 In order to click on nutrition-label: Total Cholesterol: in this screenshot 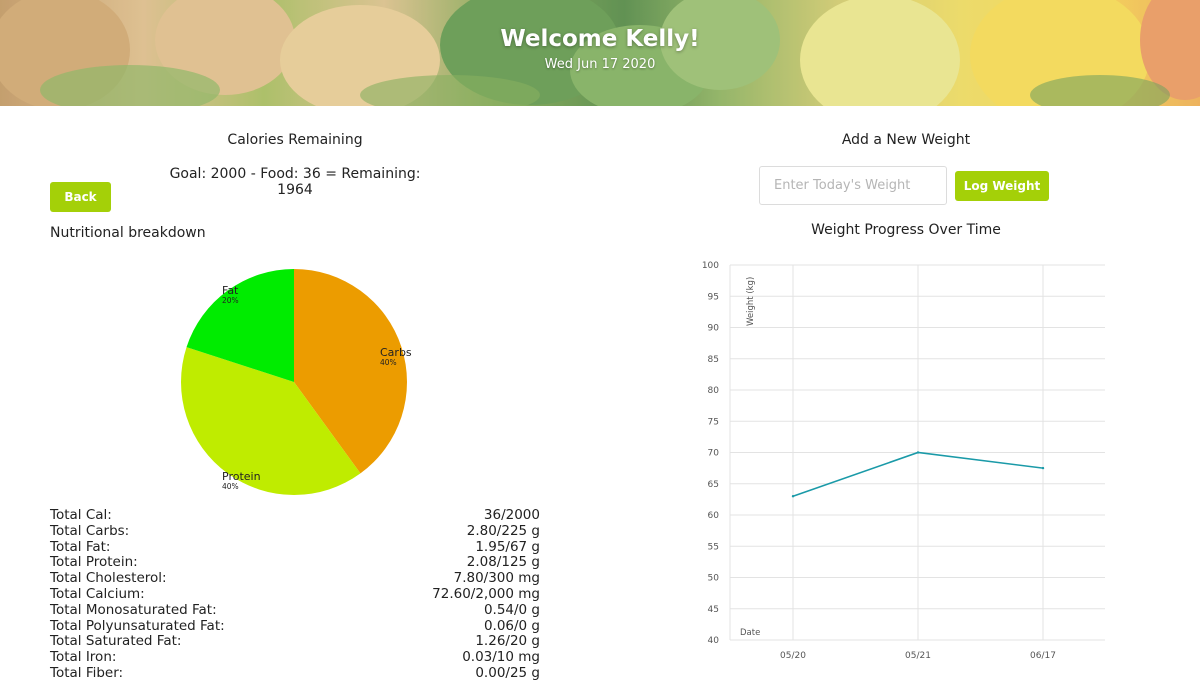, I will do `click(108, 578)`.